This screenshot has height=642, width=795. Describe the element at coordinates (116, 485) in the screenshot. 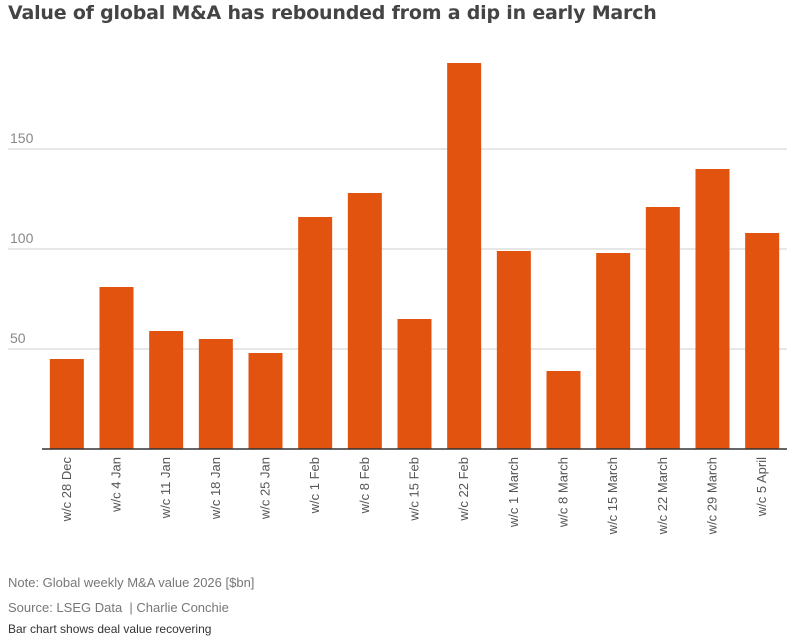

I see `x-tick-label: w/c 4 Jan` at that location.